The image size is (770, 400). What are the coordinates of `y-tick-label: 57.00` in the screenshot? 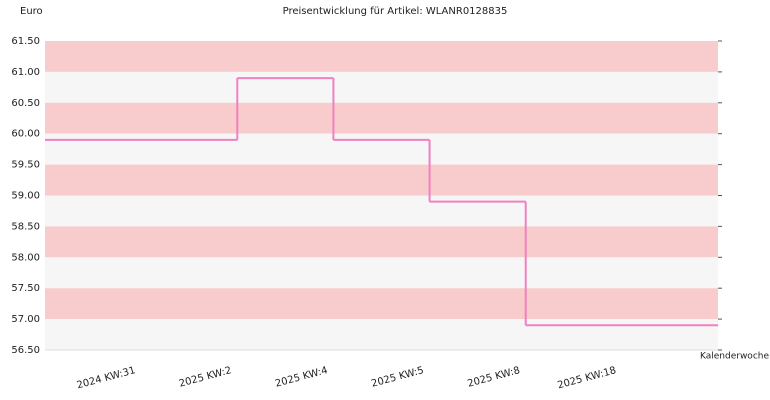 It's located at (25, 319).